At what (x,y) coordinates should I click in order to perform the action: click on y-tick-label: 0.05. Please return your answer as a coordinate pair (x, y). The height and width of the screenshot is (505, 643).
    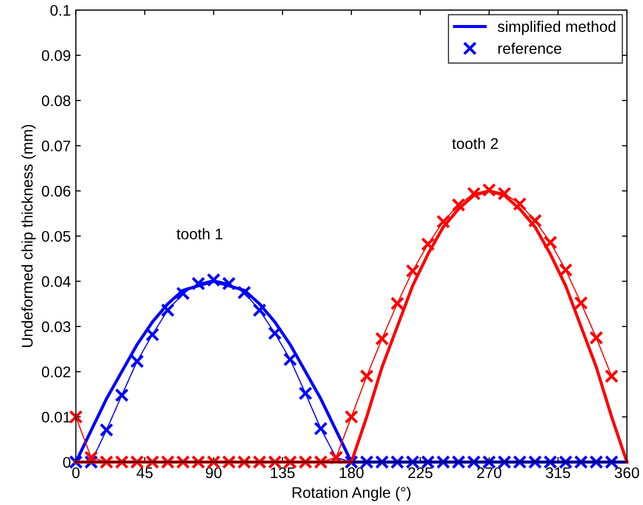
    Looking at the image, I should click on (56, 236).